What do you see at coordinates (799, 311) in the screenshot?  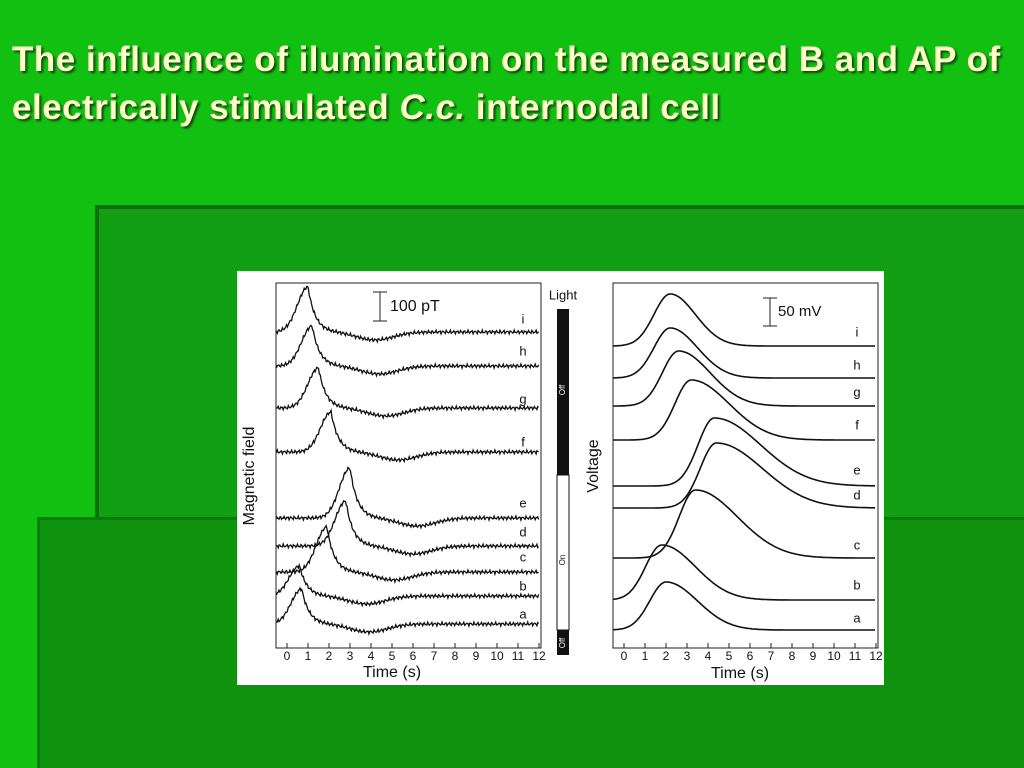 I see `scale-label: 50 mV` at bounding box center [799, 311].